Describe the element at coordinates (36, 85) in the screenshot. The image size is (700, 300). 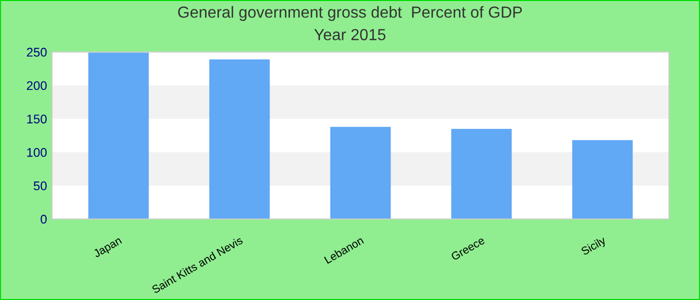
I see `y-tick-label: 200` at that location.